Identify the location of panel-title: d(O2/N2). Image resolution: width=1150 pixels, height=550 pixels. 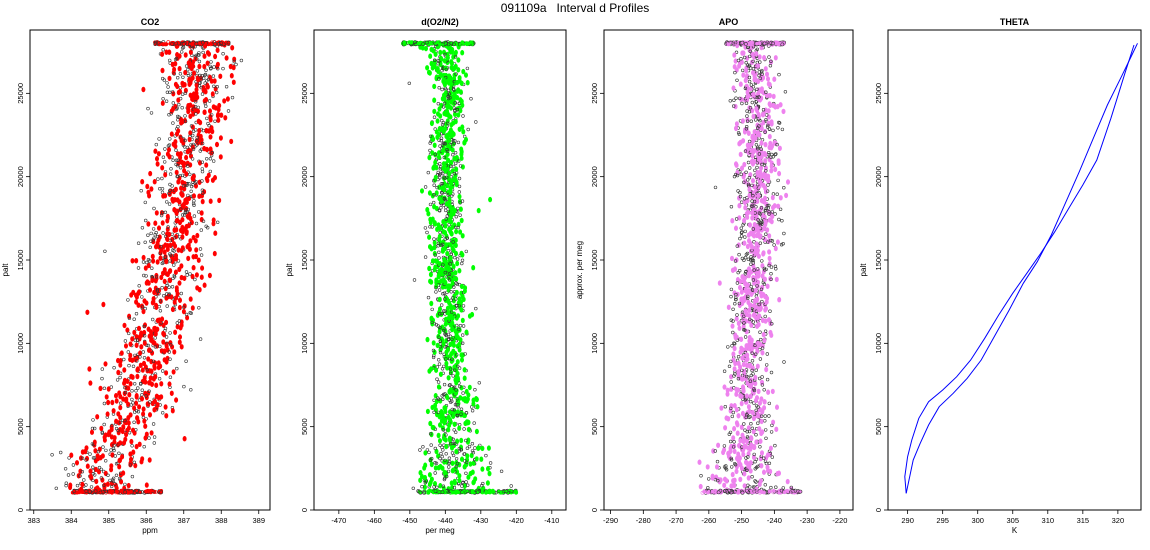
(440, 22).